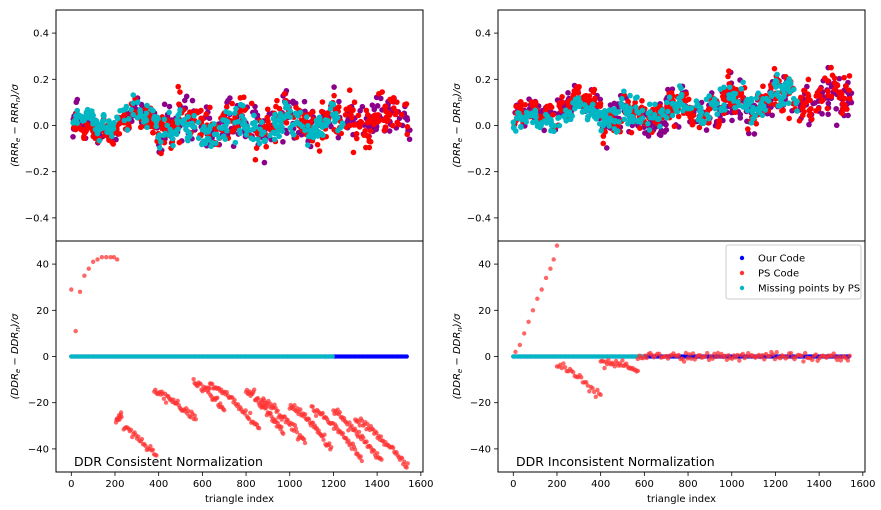  What do you see at coordinates (289, 484) in the screenshot?
I see `x-tick-label: 1000` at bounding box center [289, 484].